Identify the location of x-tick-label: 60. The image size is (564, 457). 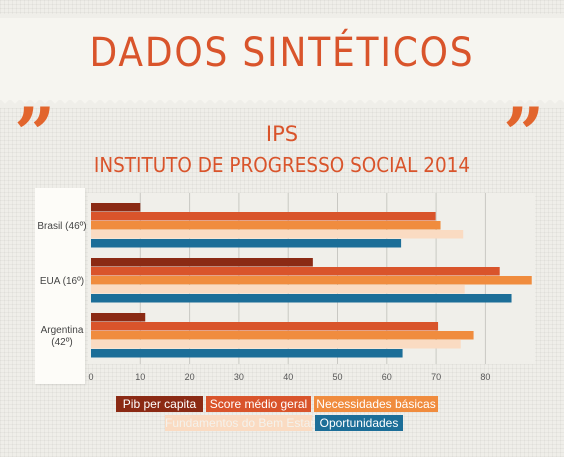
(387, 377).